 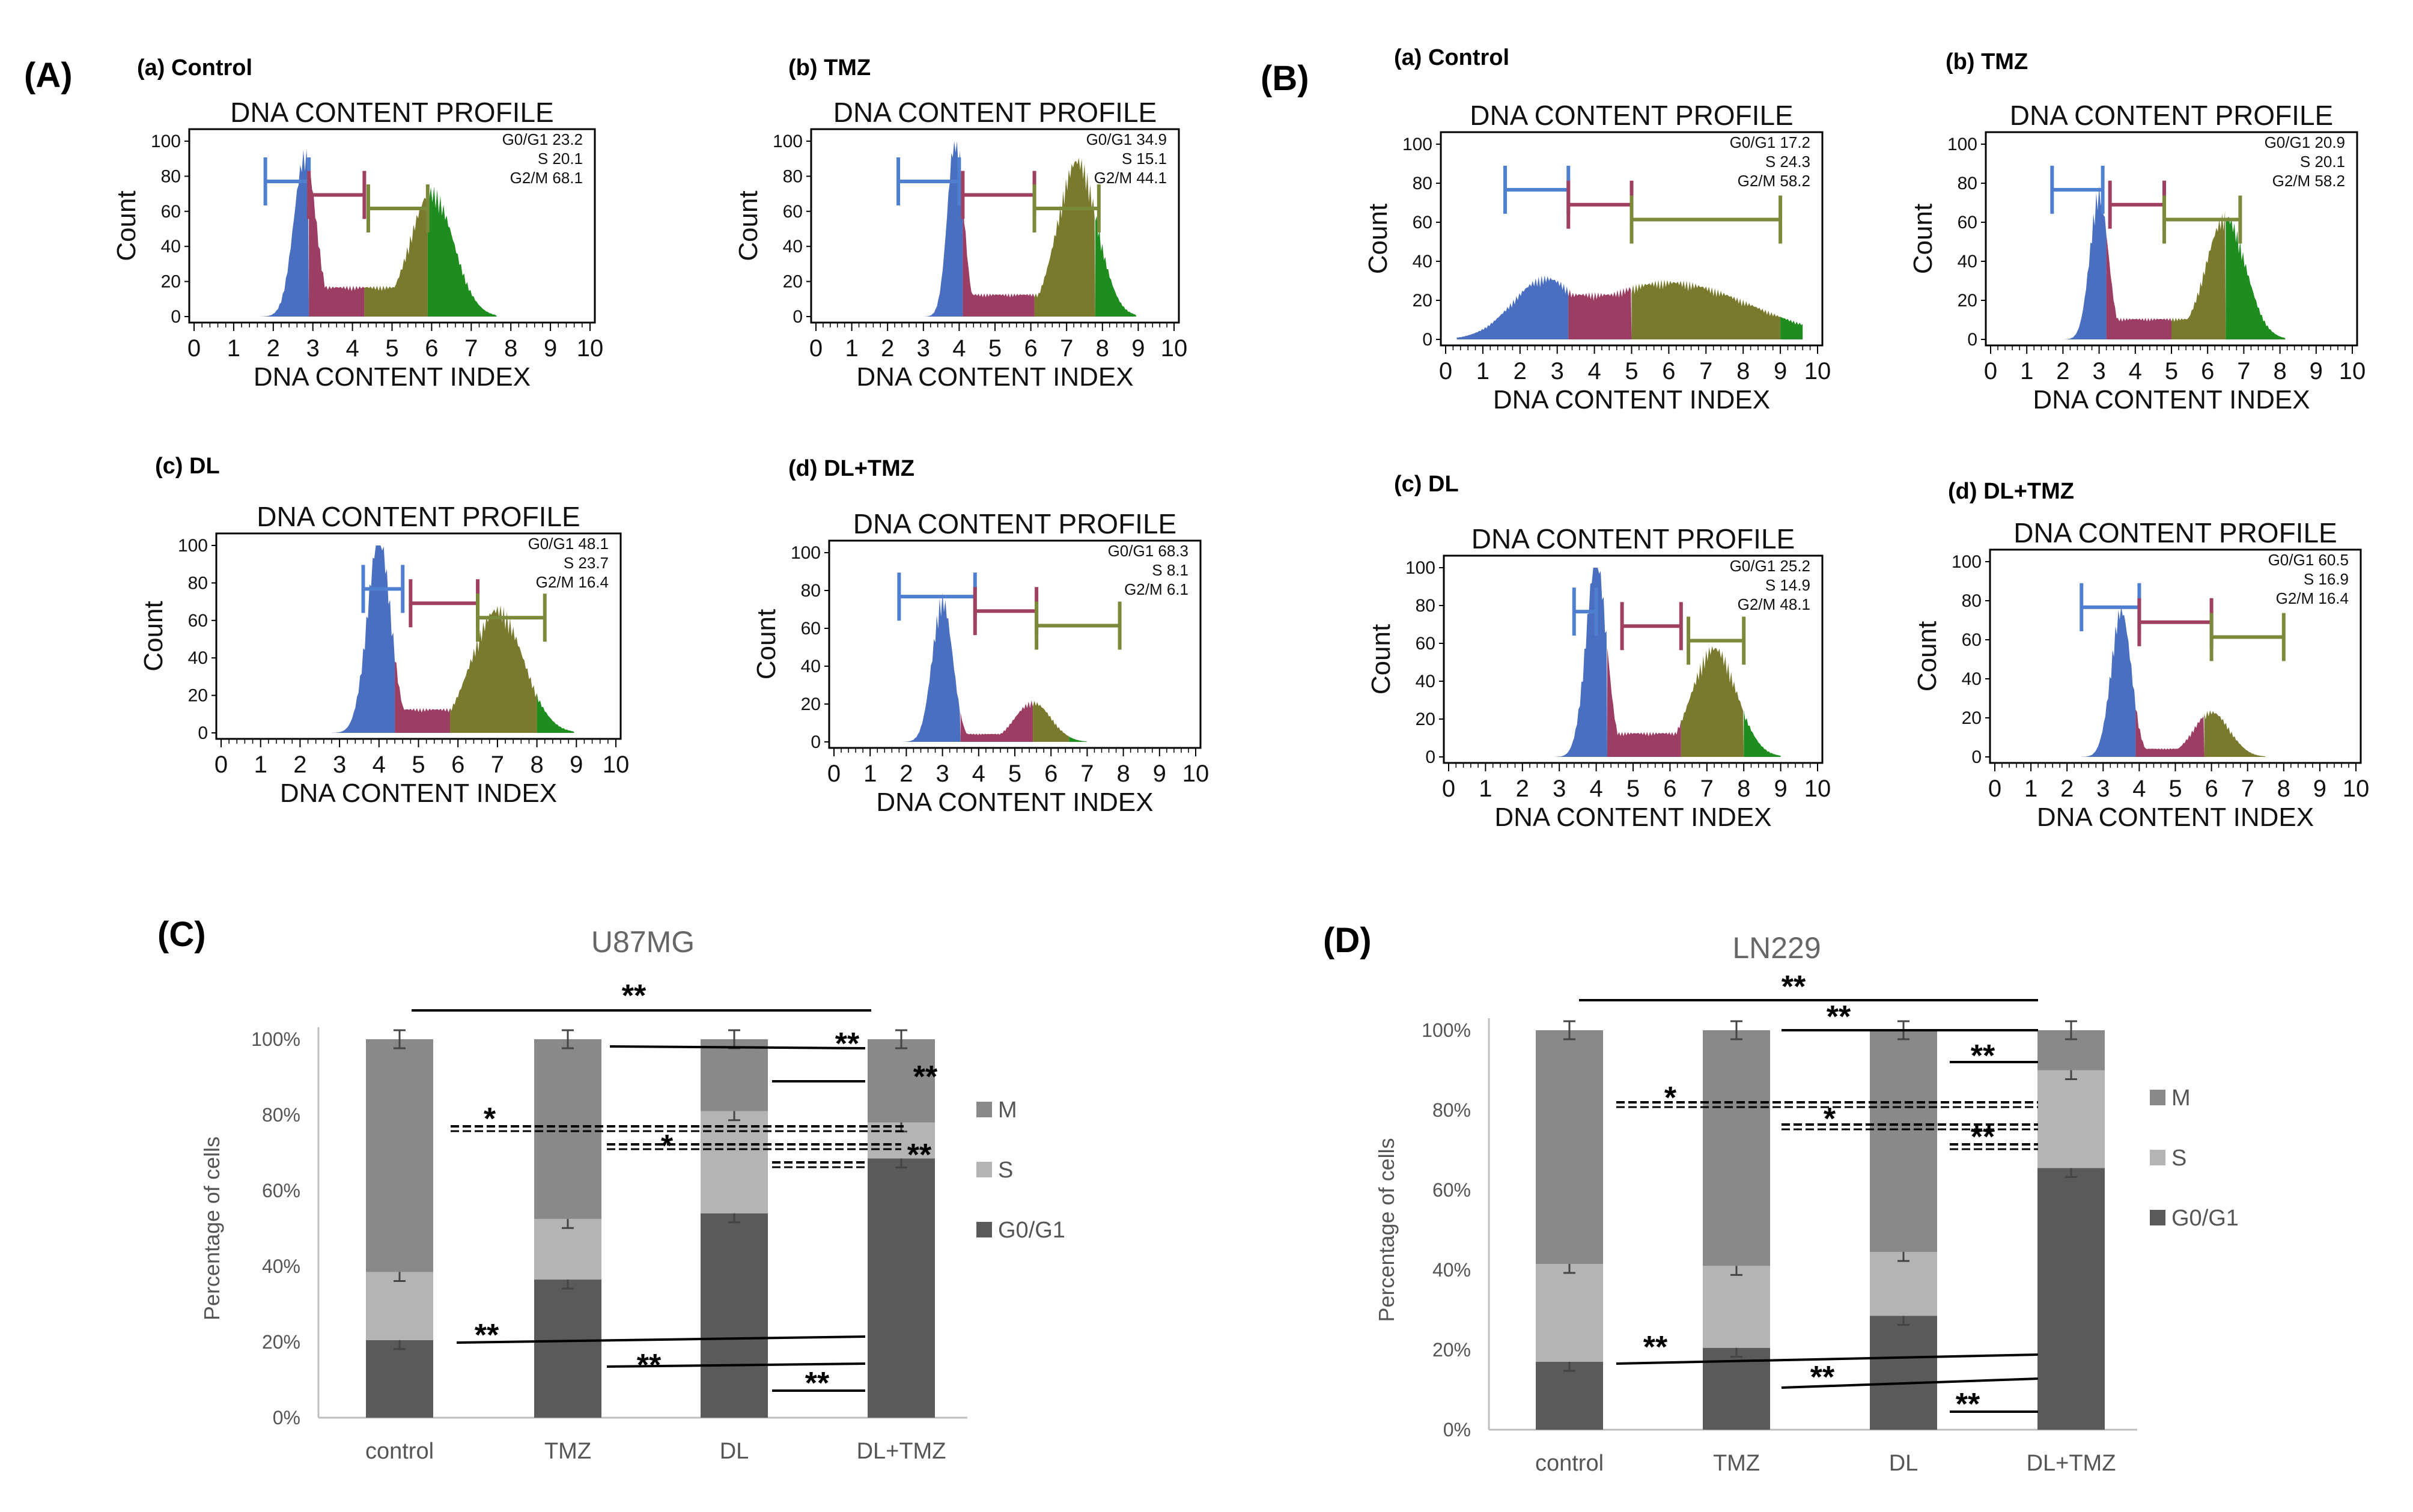 I want to click on phase-statistic: S 16.9, so click(x=2326, y=579).